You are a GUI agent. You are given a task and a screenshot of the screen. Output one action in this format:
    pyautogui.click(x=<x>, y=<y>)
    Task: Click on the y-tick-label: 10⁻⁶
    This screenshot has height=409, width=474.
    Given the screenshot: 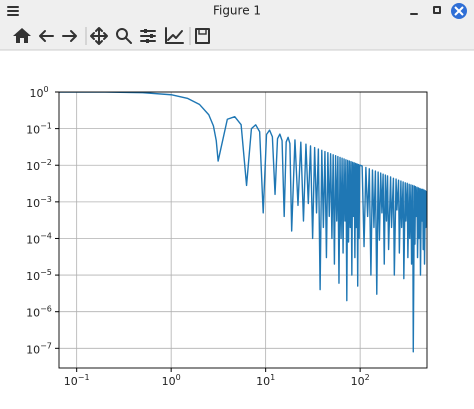 What is the action you would take?
    pyautogui.click(x=39, y=312)
    